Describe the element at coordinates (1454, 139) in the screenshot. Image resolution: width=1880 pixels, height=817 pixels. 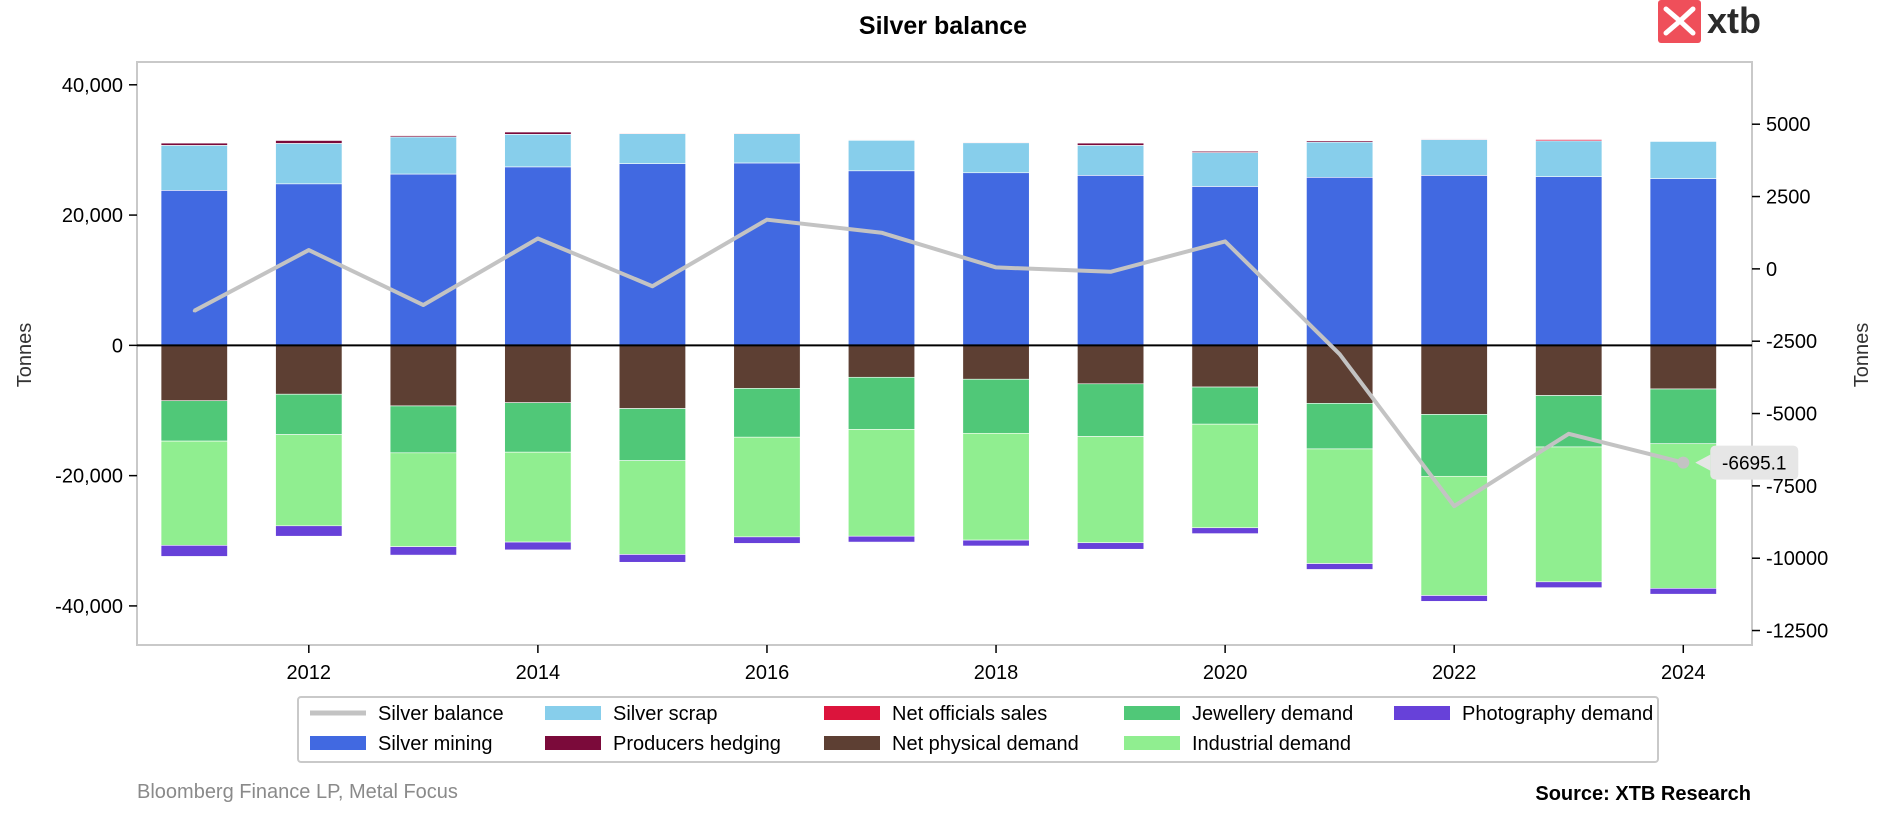
I see `bar-net-officials-sales-2022` at that location.